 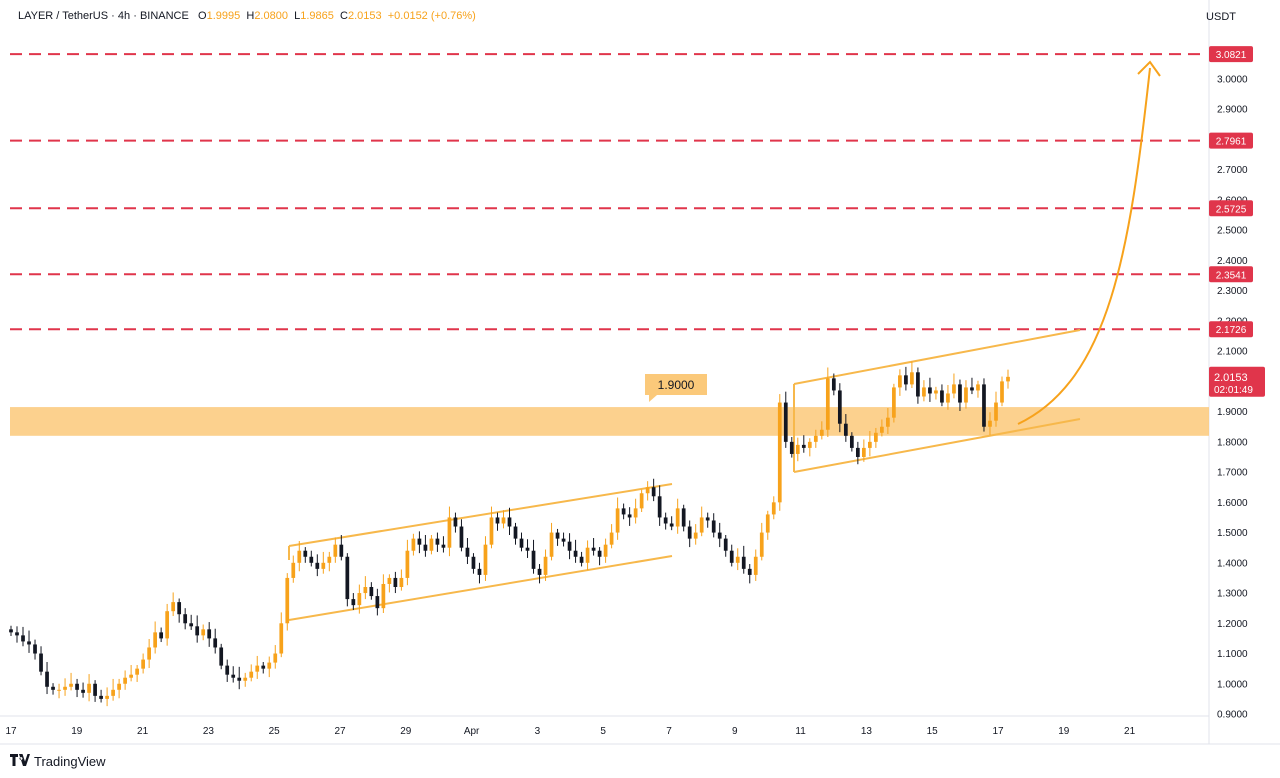 What do you see at coordinates (1232, 654) in the screenshot?
I see `price-tick-label: 1.1000` at bounding box center [1232, 654].